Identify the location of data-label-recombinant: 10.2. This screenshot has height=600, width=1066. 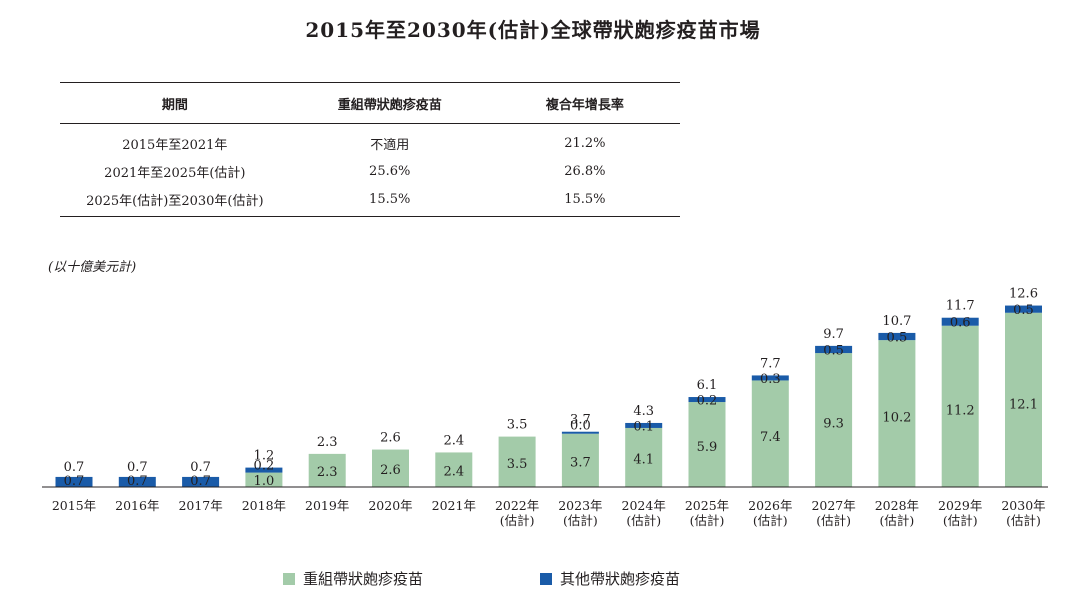
(896, 417).